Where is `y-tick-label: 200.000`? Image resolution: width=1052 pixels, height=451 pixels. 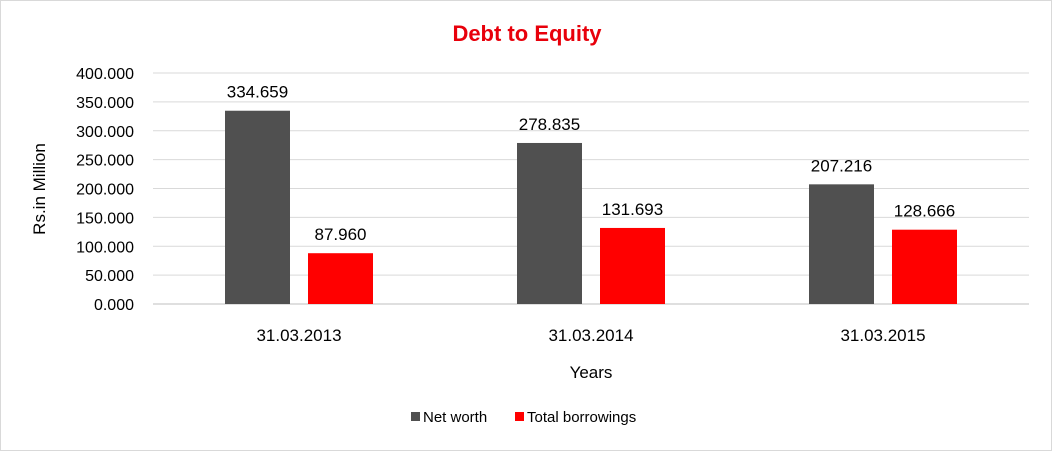
y-tick-label: 200.000 is located at coordinates (105, 190).